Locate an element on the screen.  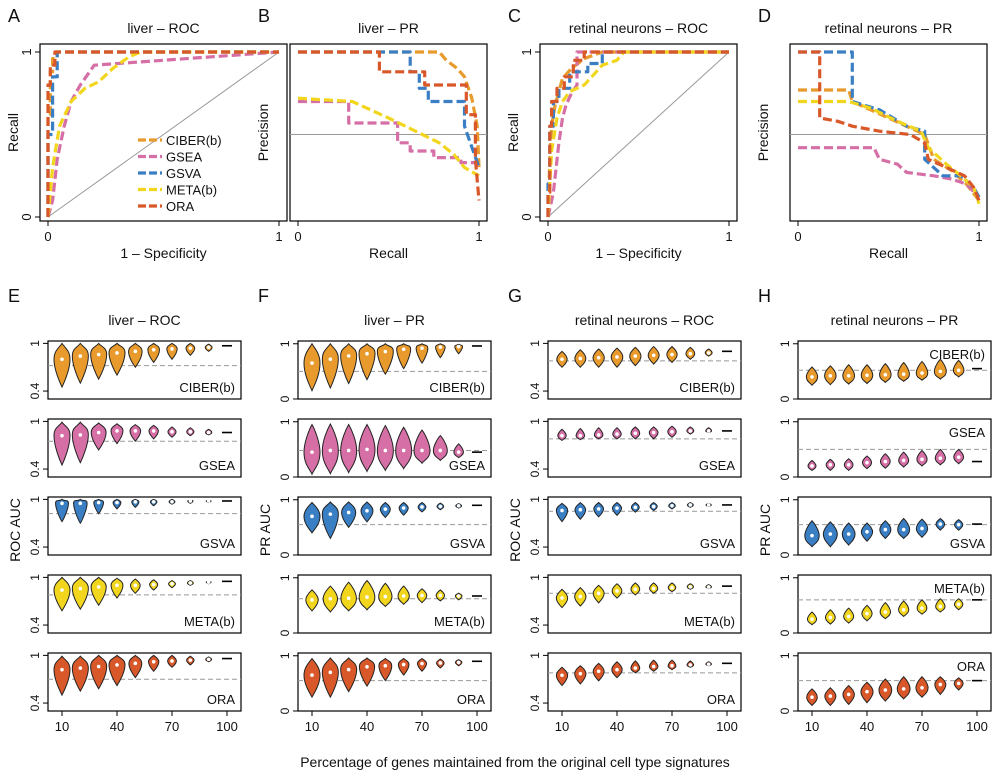
reference-diagonal is located at coordinates (163, 134).